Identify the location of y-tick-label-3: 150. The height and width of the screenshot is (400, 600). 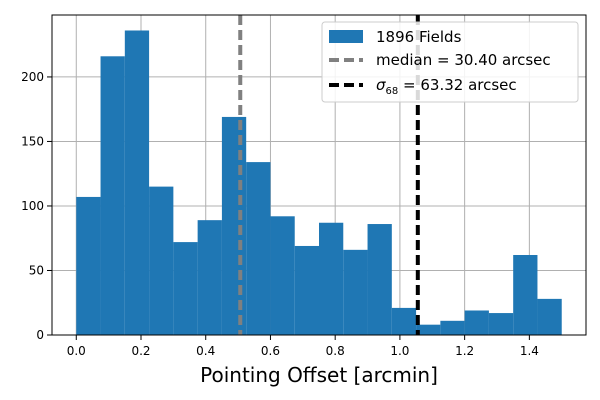
(32, 141).